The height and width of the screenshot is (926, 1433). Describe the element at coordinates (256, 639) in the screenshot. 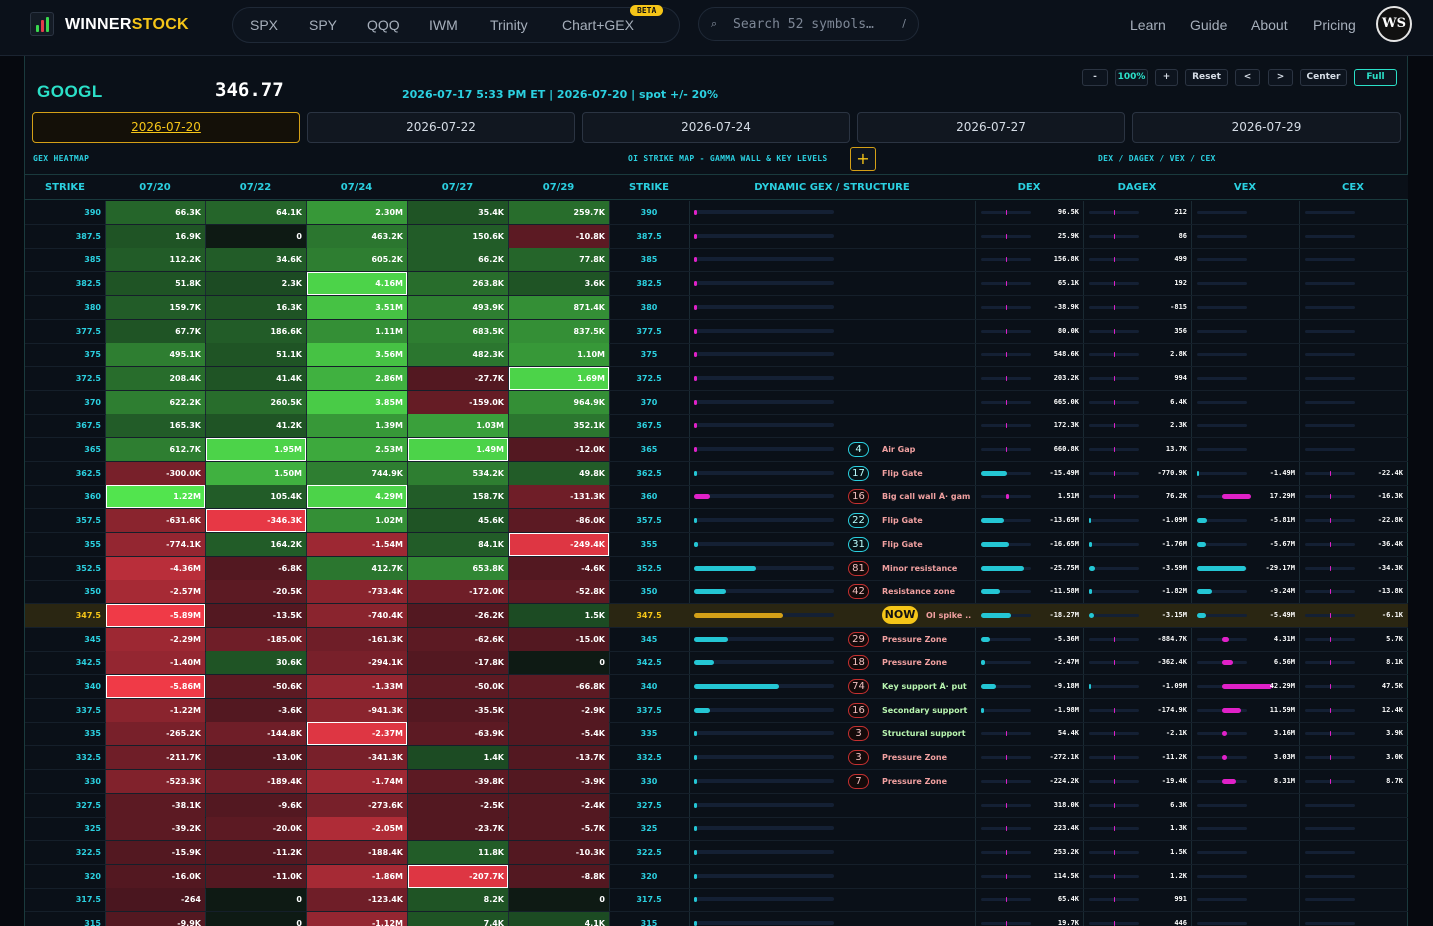

I see `heatmap-cell: -185.0K` at that location.